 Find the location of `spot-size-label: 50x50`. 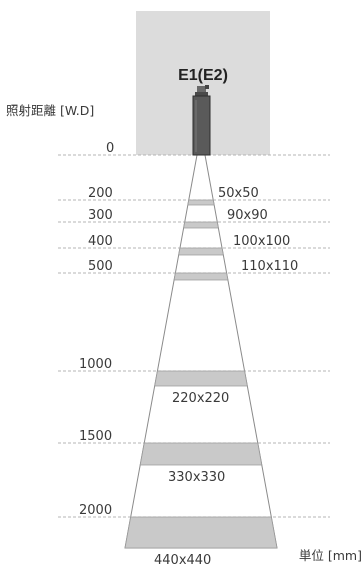

spot-size-label: 50x50 is located at coordinates (238, 193).